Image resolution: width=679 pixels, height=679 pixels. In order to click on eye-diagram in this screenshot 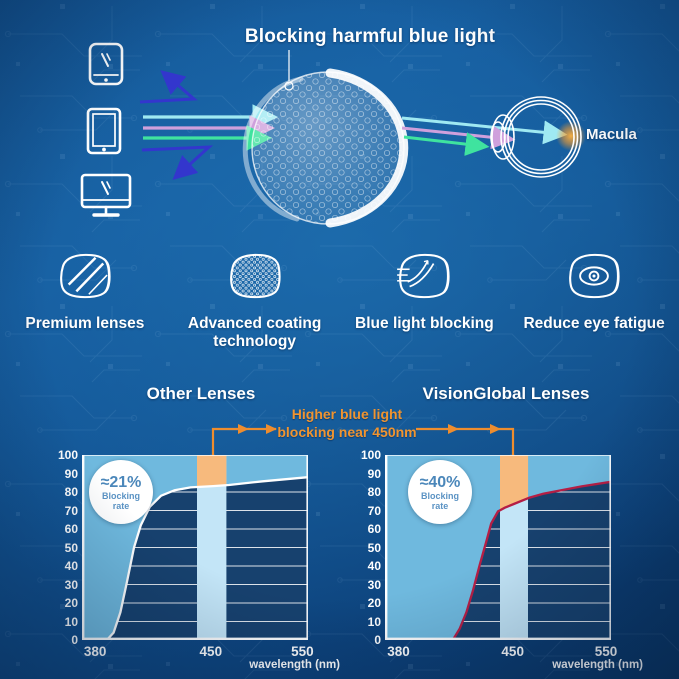, I will do `click(538, 137)`.